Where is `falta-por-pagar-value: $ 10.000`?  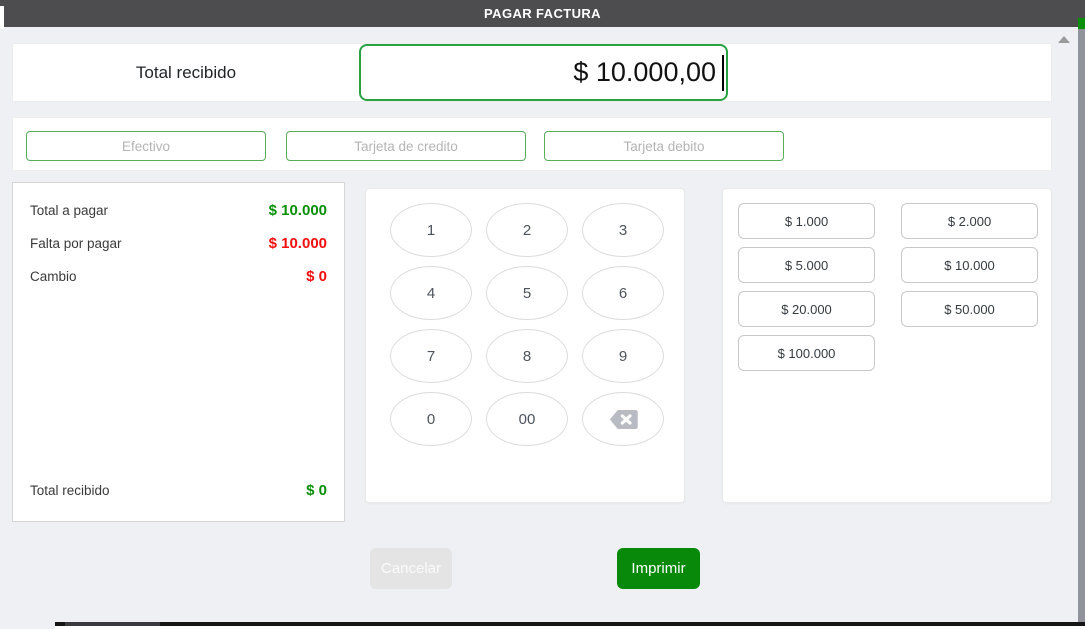
falta-por-pagar-value: $ 10.000 is located at coordinates (297, 243).